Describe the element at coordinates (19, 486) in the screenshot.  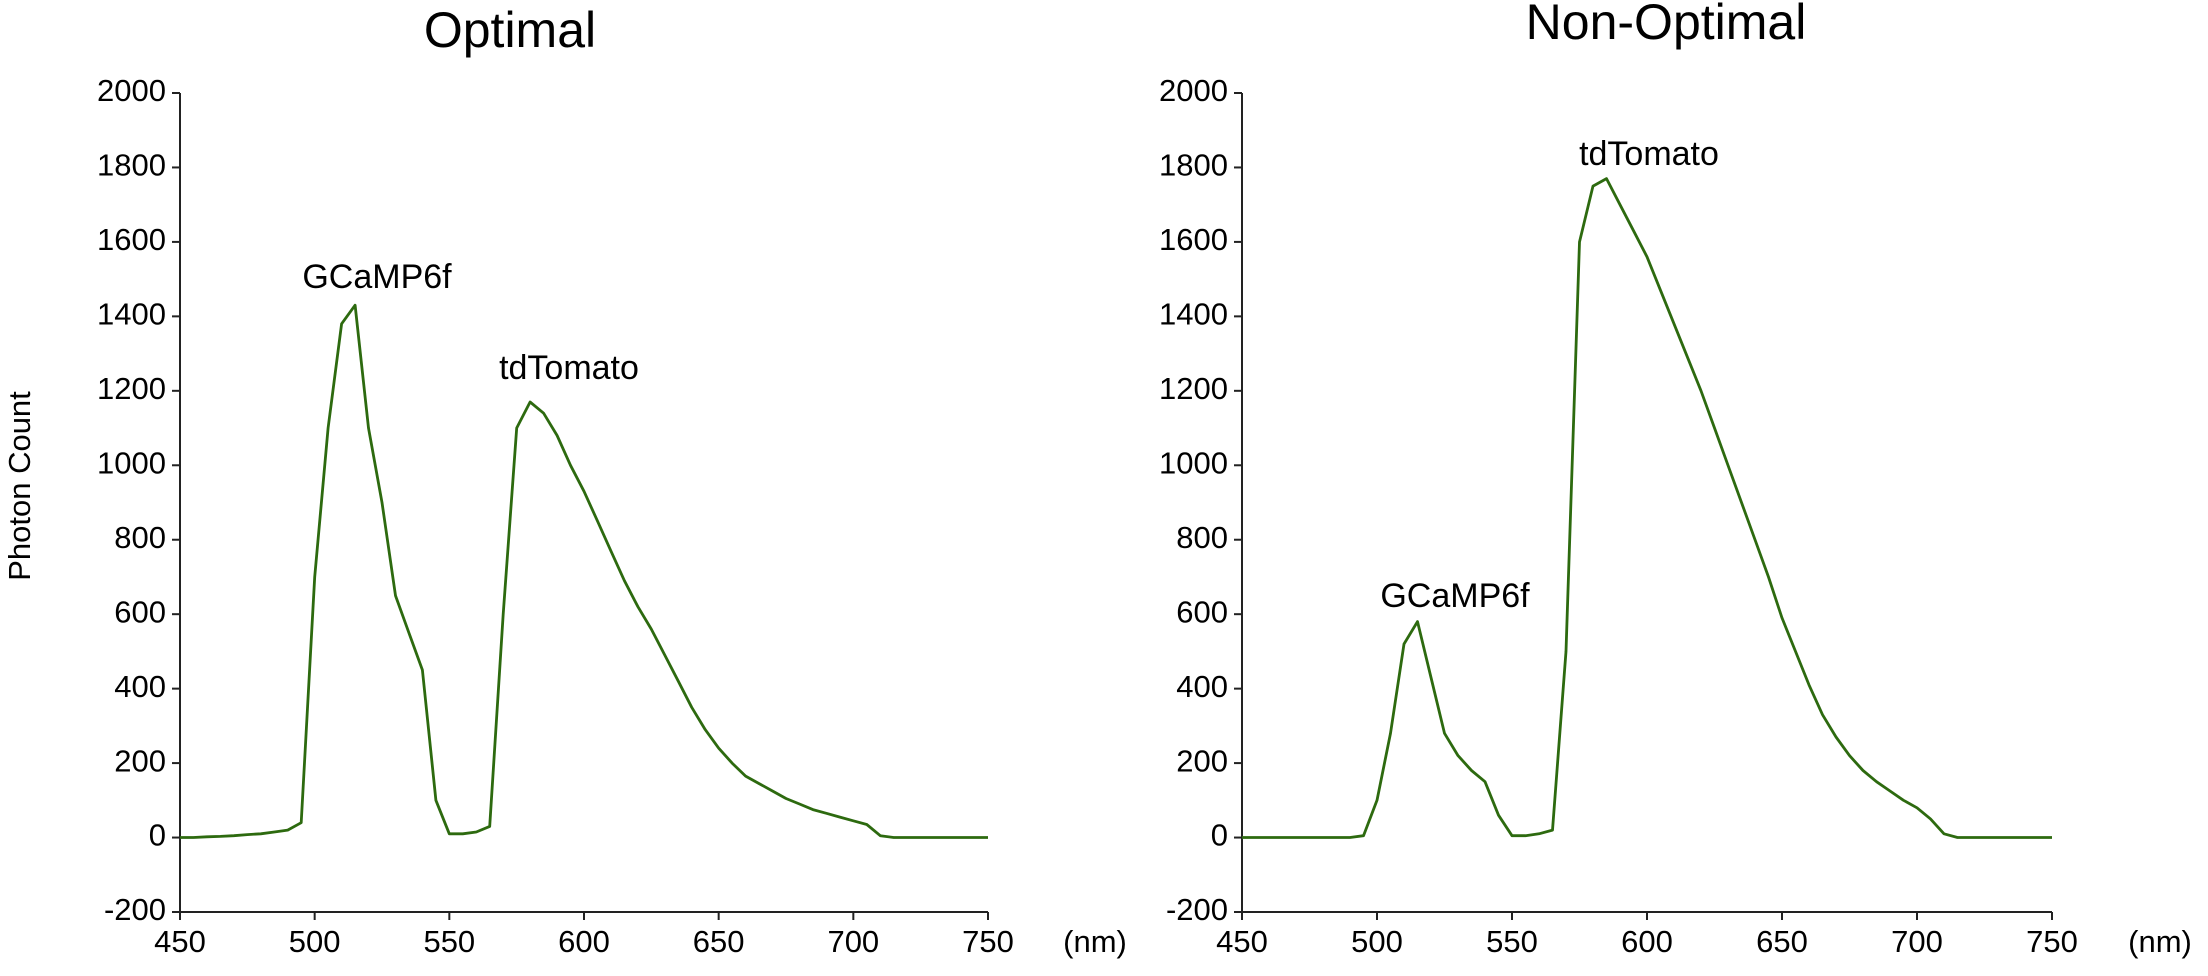
I see `y-axis-label: Photon Count` at that location.